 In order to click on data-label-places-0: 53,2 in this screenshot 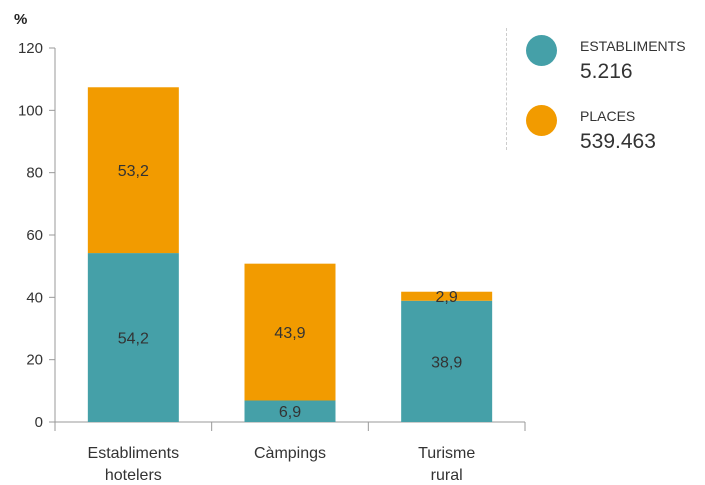, I will do `click(133, 171)`.